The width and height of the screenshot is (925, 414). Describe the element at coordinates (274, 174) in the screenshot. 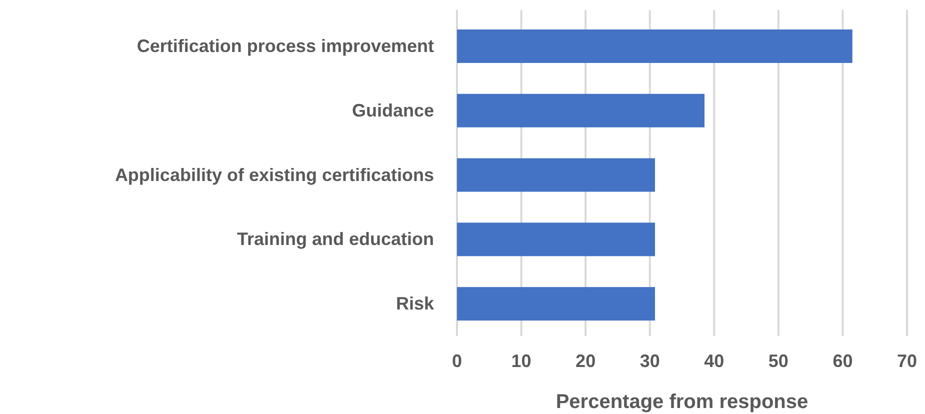

I see `y-tick-label: Applicability of existing certifications` at that location.